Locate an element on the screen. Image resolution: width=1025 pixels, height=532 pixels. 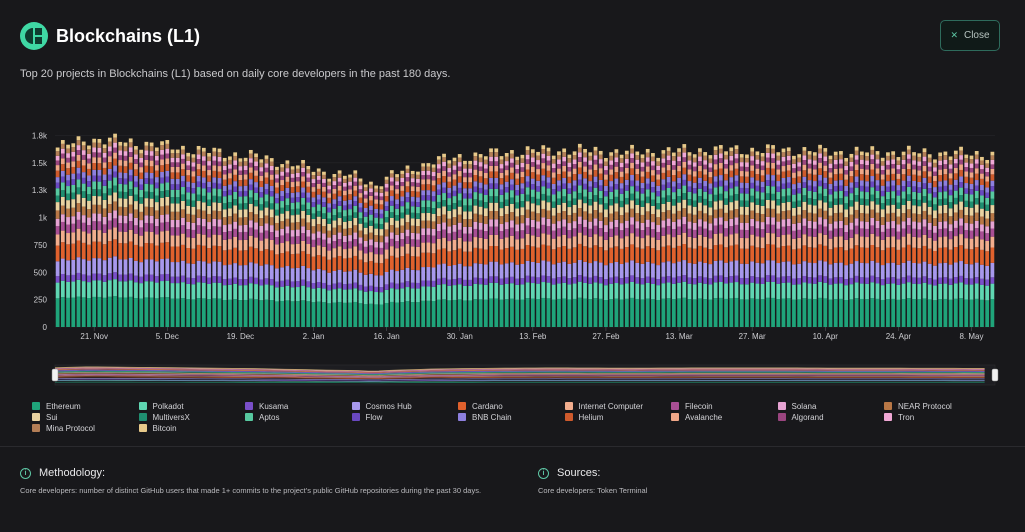
legend-item: Filecoin is located at coordinates (724, 406).